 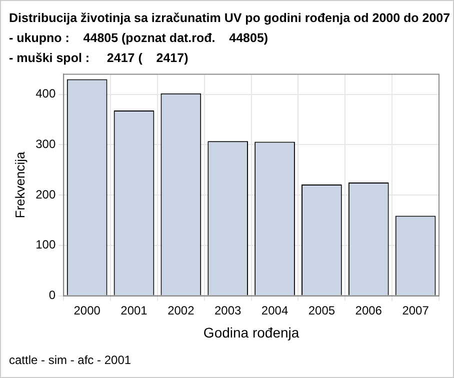 I want to click on x-tick-label: 2003, so click(x=228, y=310).